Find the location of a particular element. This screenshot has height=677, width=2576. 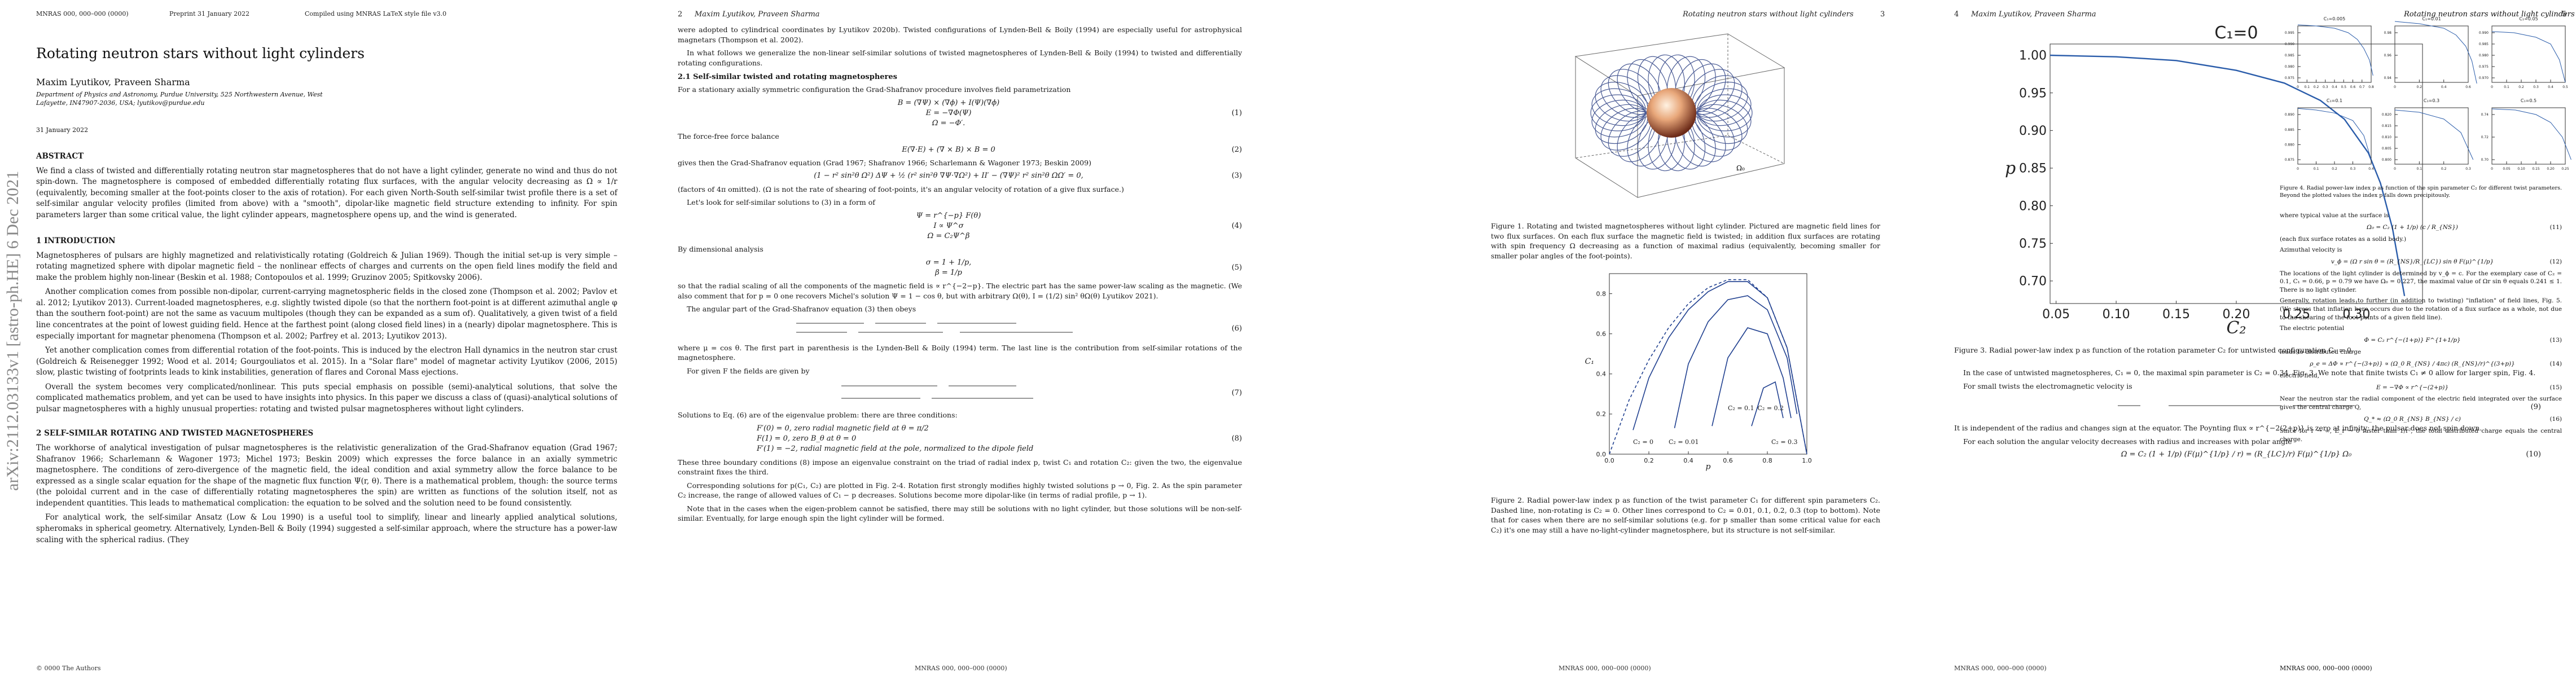

x-tick-label: 0.05 is located at coordinates (2507, 169).